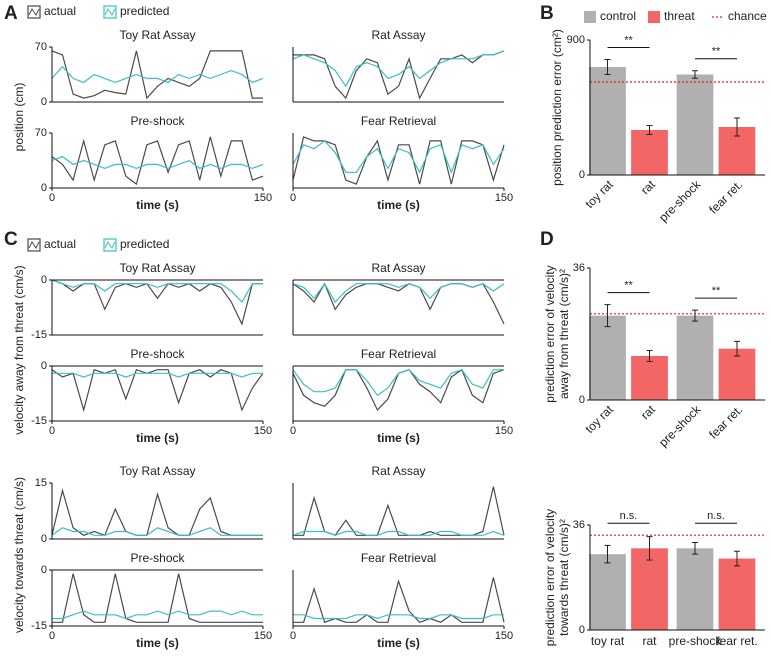 The image size is (770, 656). I want to click on panel-title: Toy Rat Assay, so click(157, 268).